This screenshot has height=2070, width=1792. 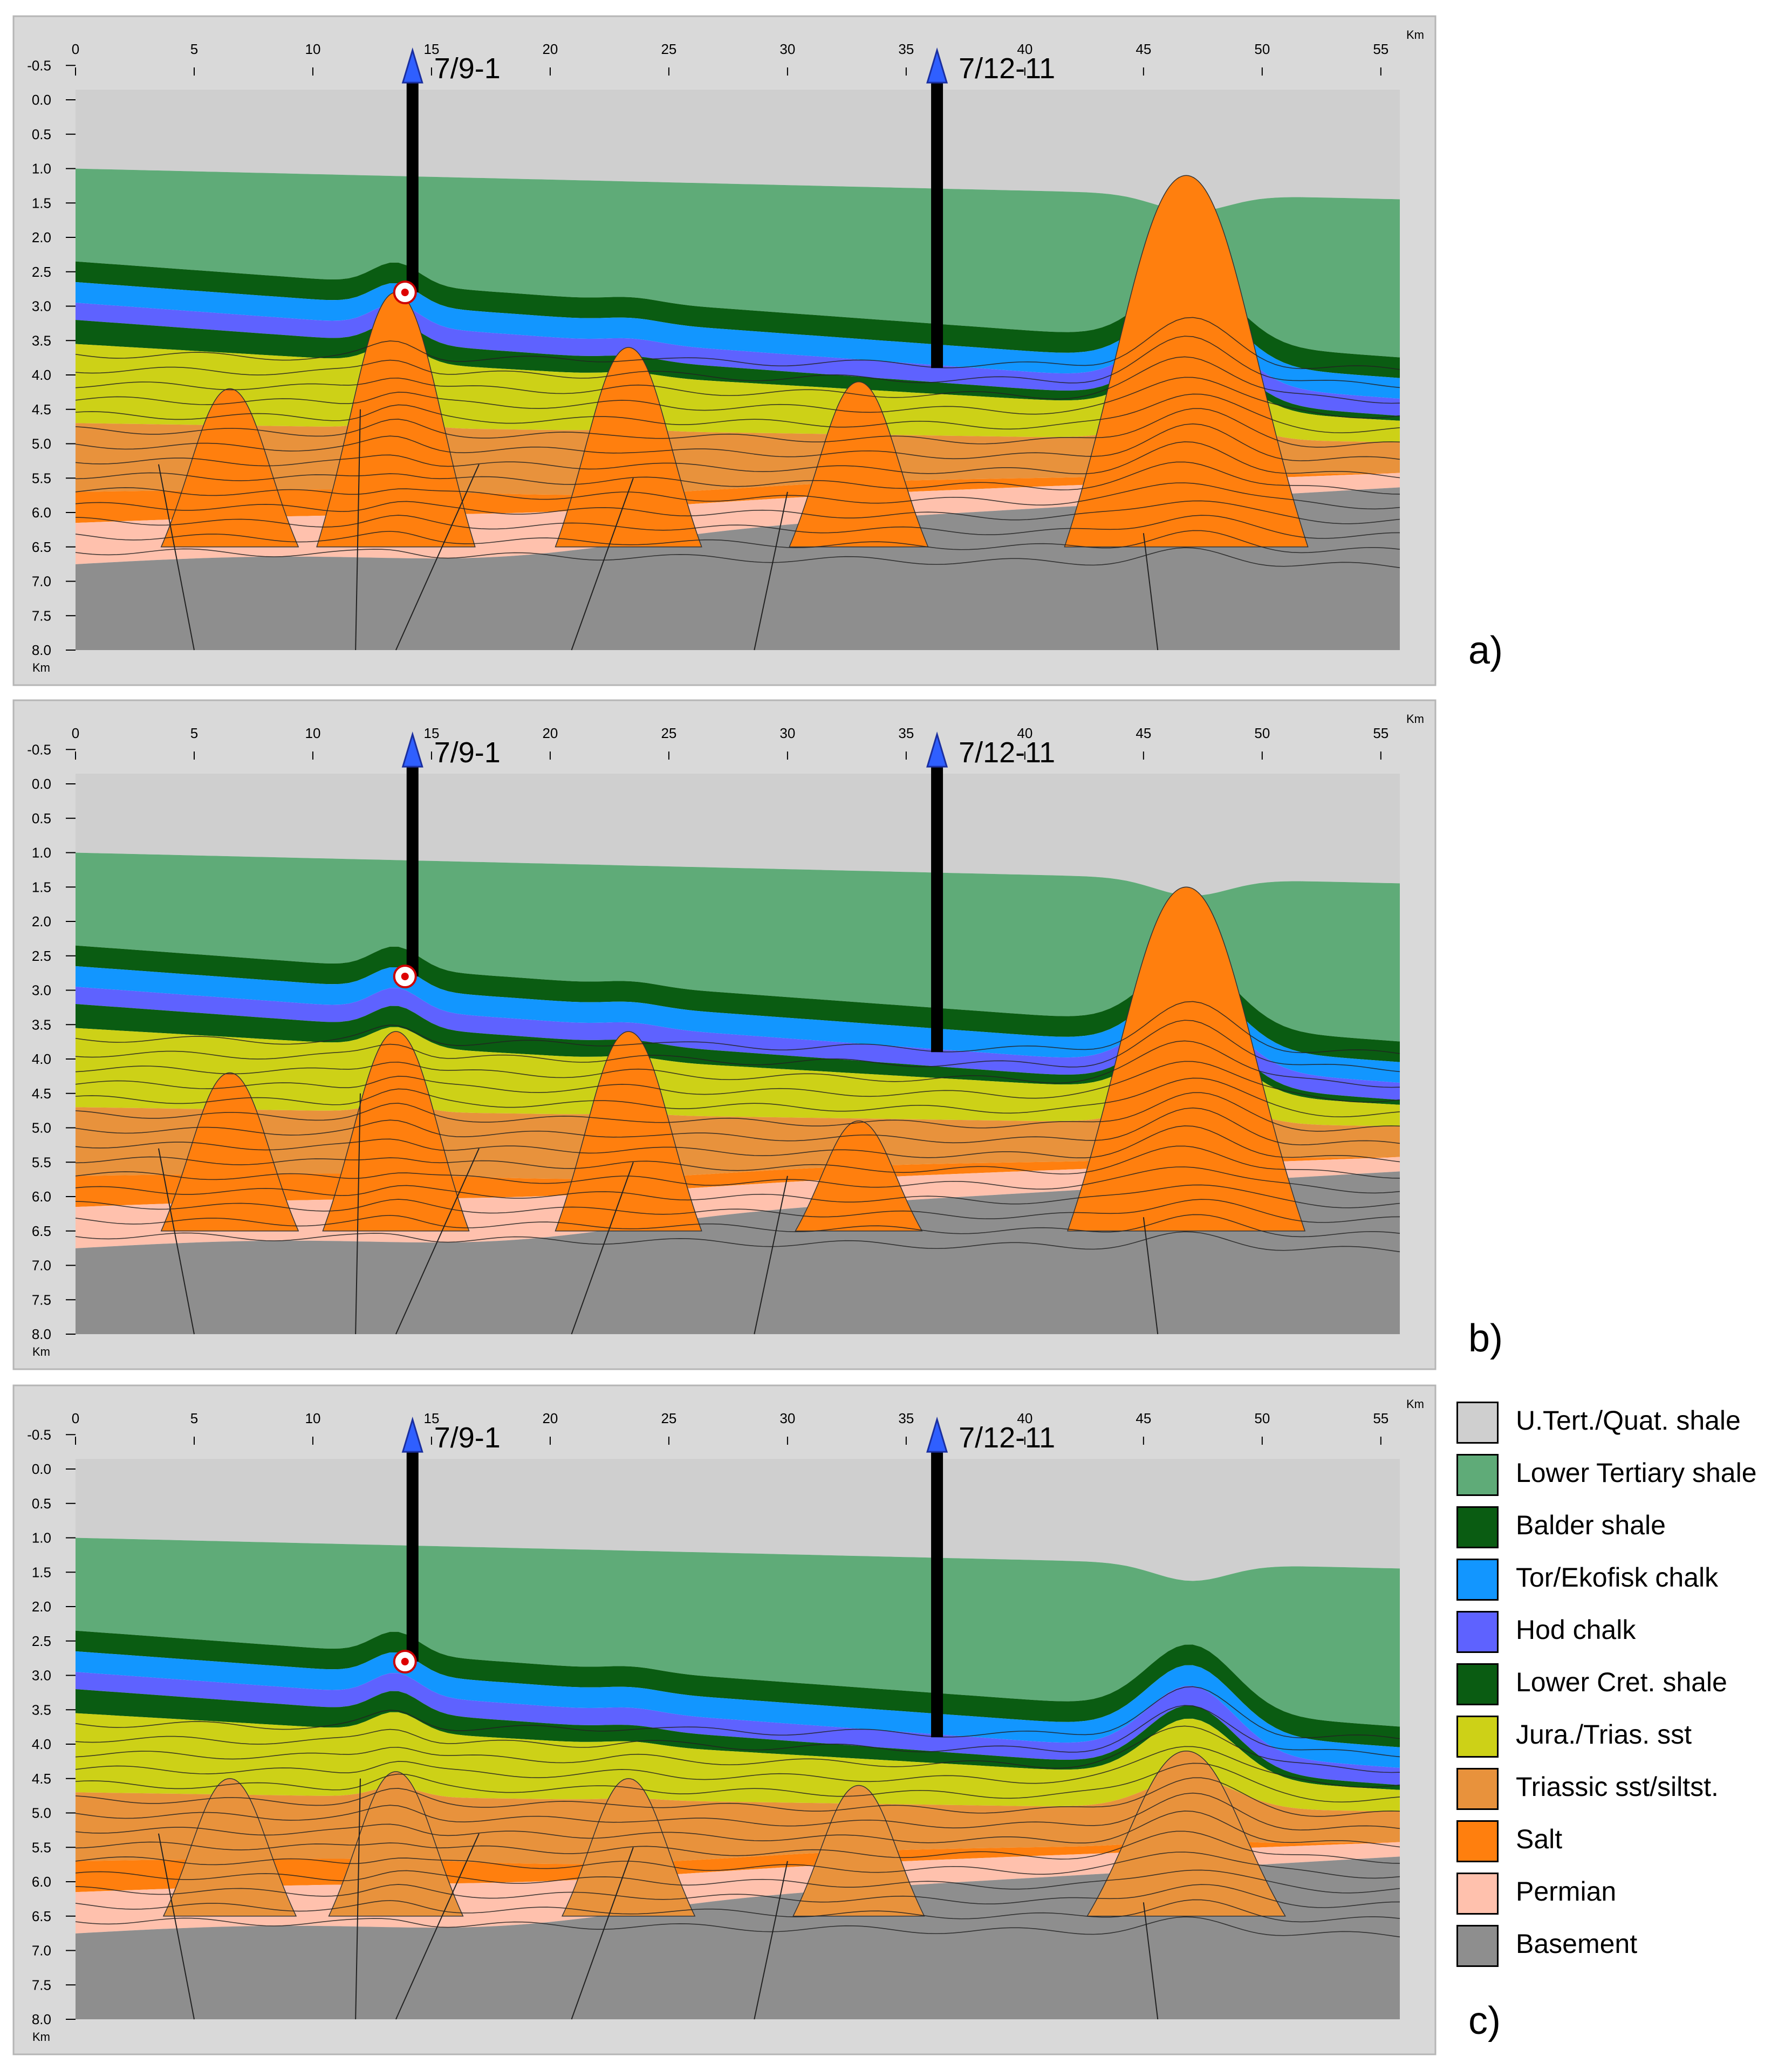 What do you see at coordinates (41, 581) in the screenshot?
I see `y-tick-label: 7.0` at bounding box center [41, 581].